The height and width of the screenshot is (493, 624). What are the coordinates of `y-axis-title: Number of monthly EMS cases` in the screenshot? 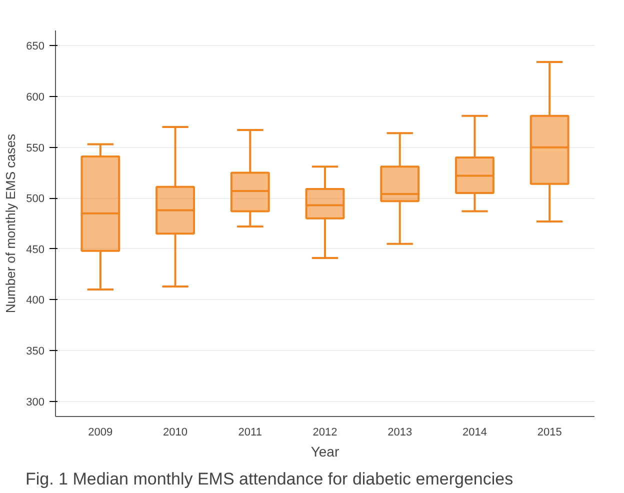 It's located at (10, 223).